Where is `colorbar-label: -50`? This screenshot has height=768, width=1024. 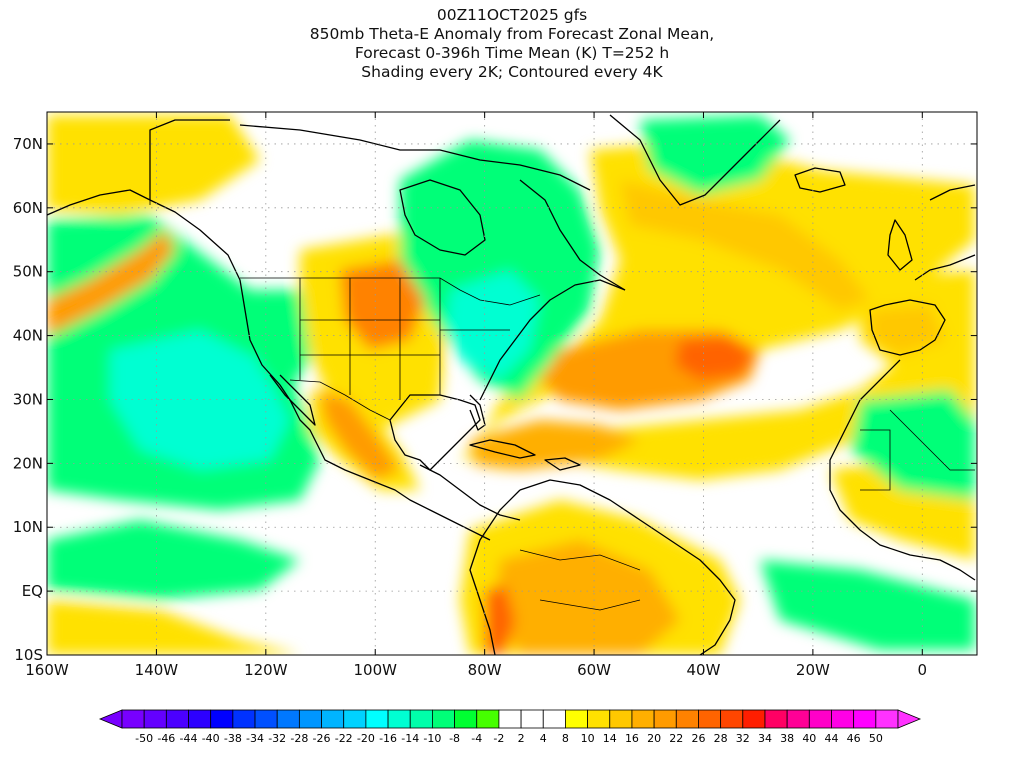 colorbar-label: -50 is located at coordinates (144, 738).